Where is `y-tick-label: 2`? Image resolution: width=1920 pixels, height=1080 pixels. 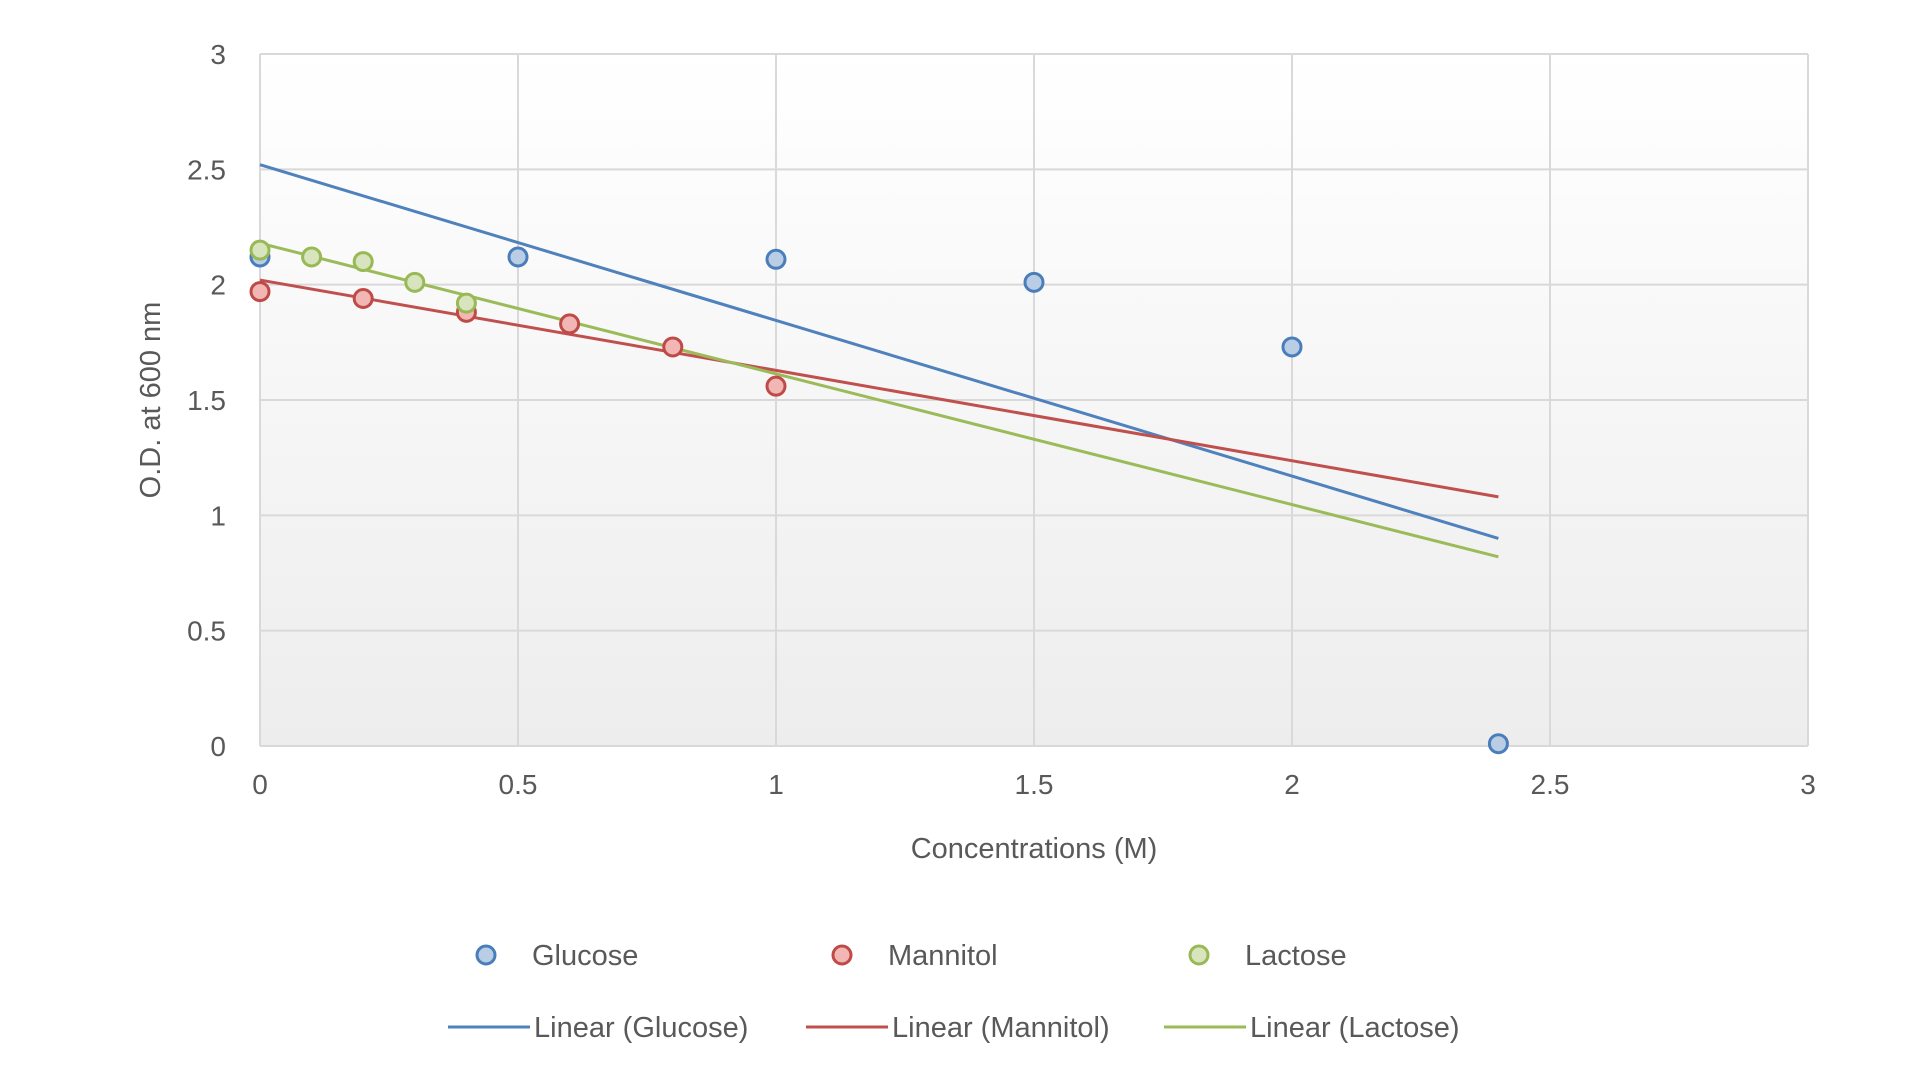 y-tick-label: 2 is located at coordinates (218, 285).